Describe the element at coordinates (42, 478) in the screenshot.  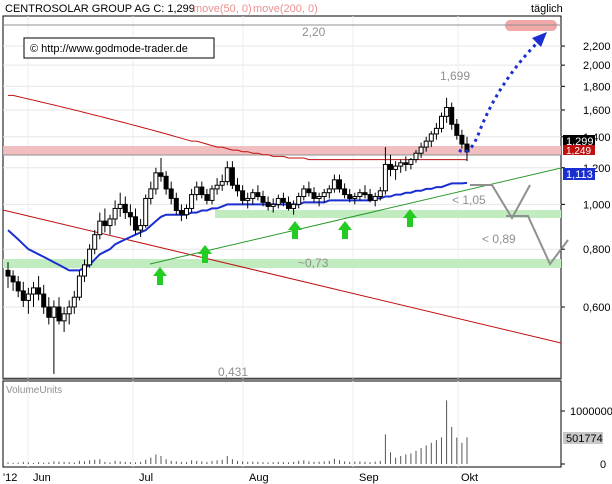
I see `time-label: Jun` at that location.